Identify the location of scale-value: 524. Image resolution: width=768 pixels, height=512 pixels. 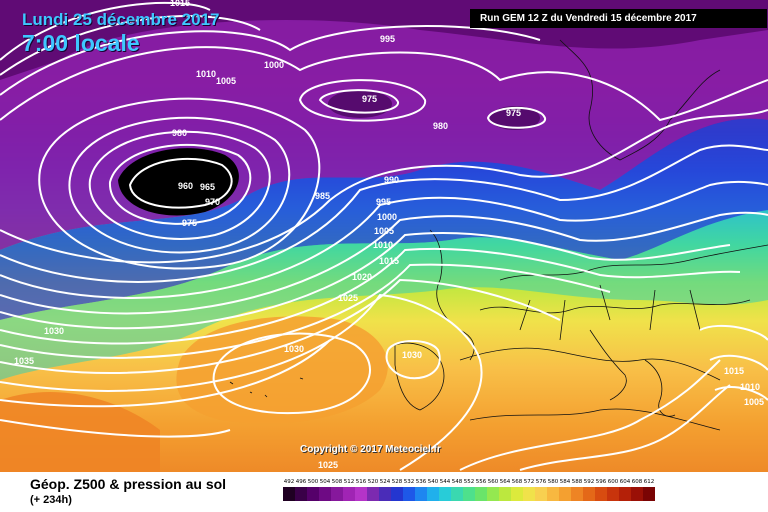
(385, 482).